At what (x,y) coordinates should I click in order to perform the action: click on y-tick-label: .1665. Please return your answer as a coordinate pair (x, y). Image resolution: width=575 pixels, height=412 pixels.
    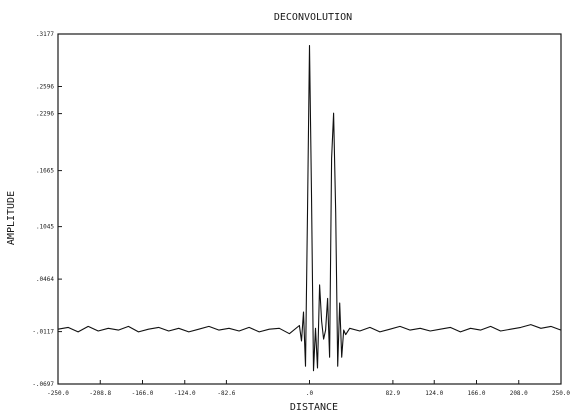
    Looking at the image, I should click on (45, 171).